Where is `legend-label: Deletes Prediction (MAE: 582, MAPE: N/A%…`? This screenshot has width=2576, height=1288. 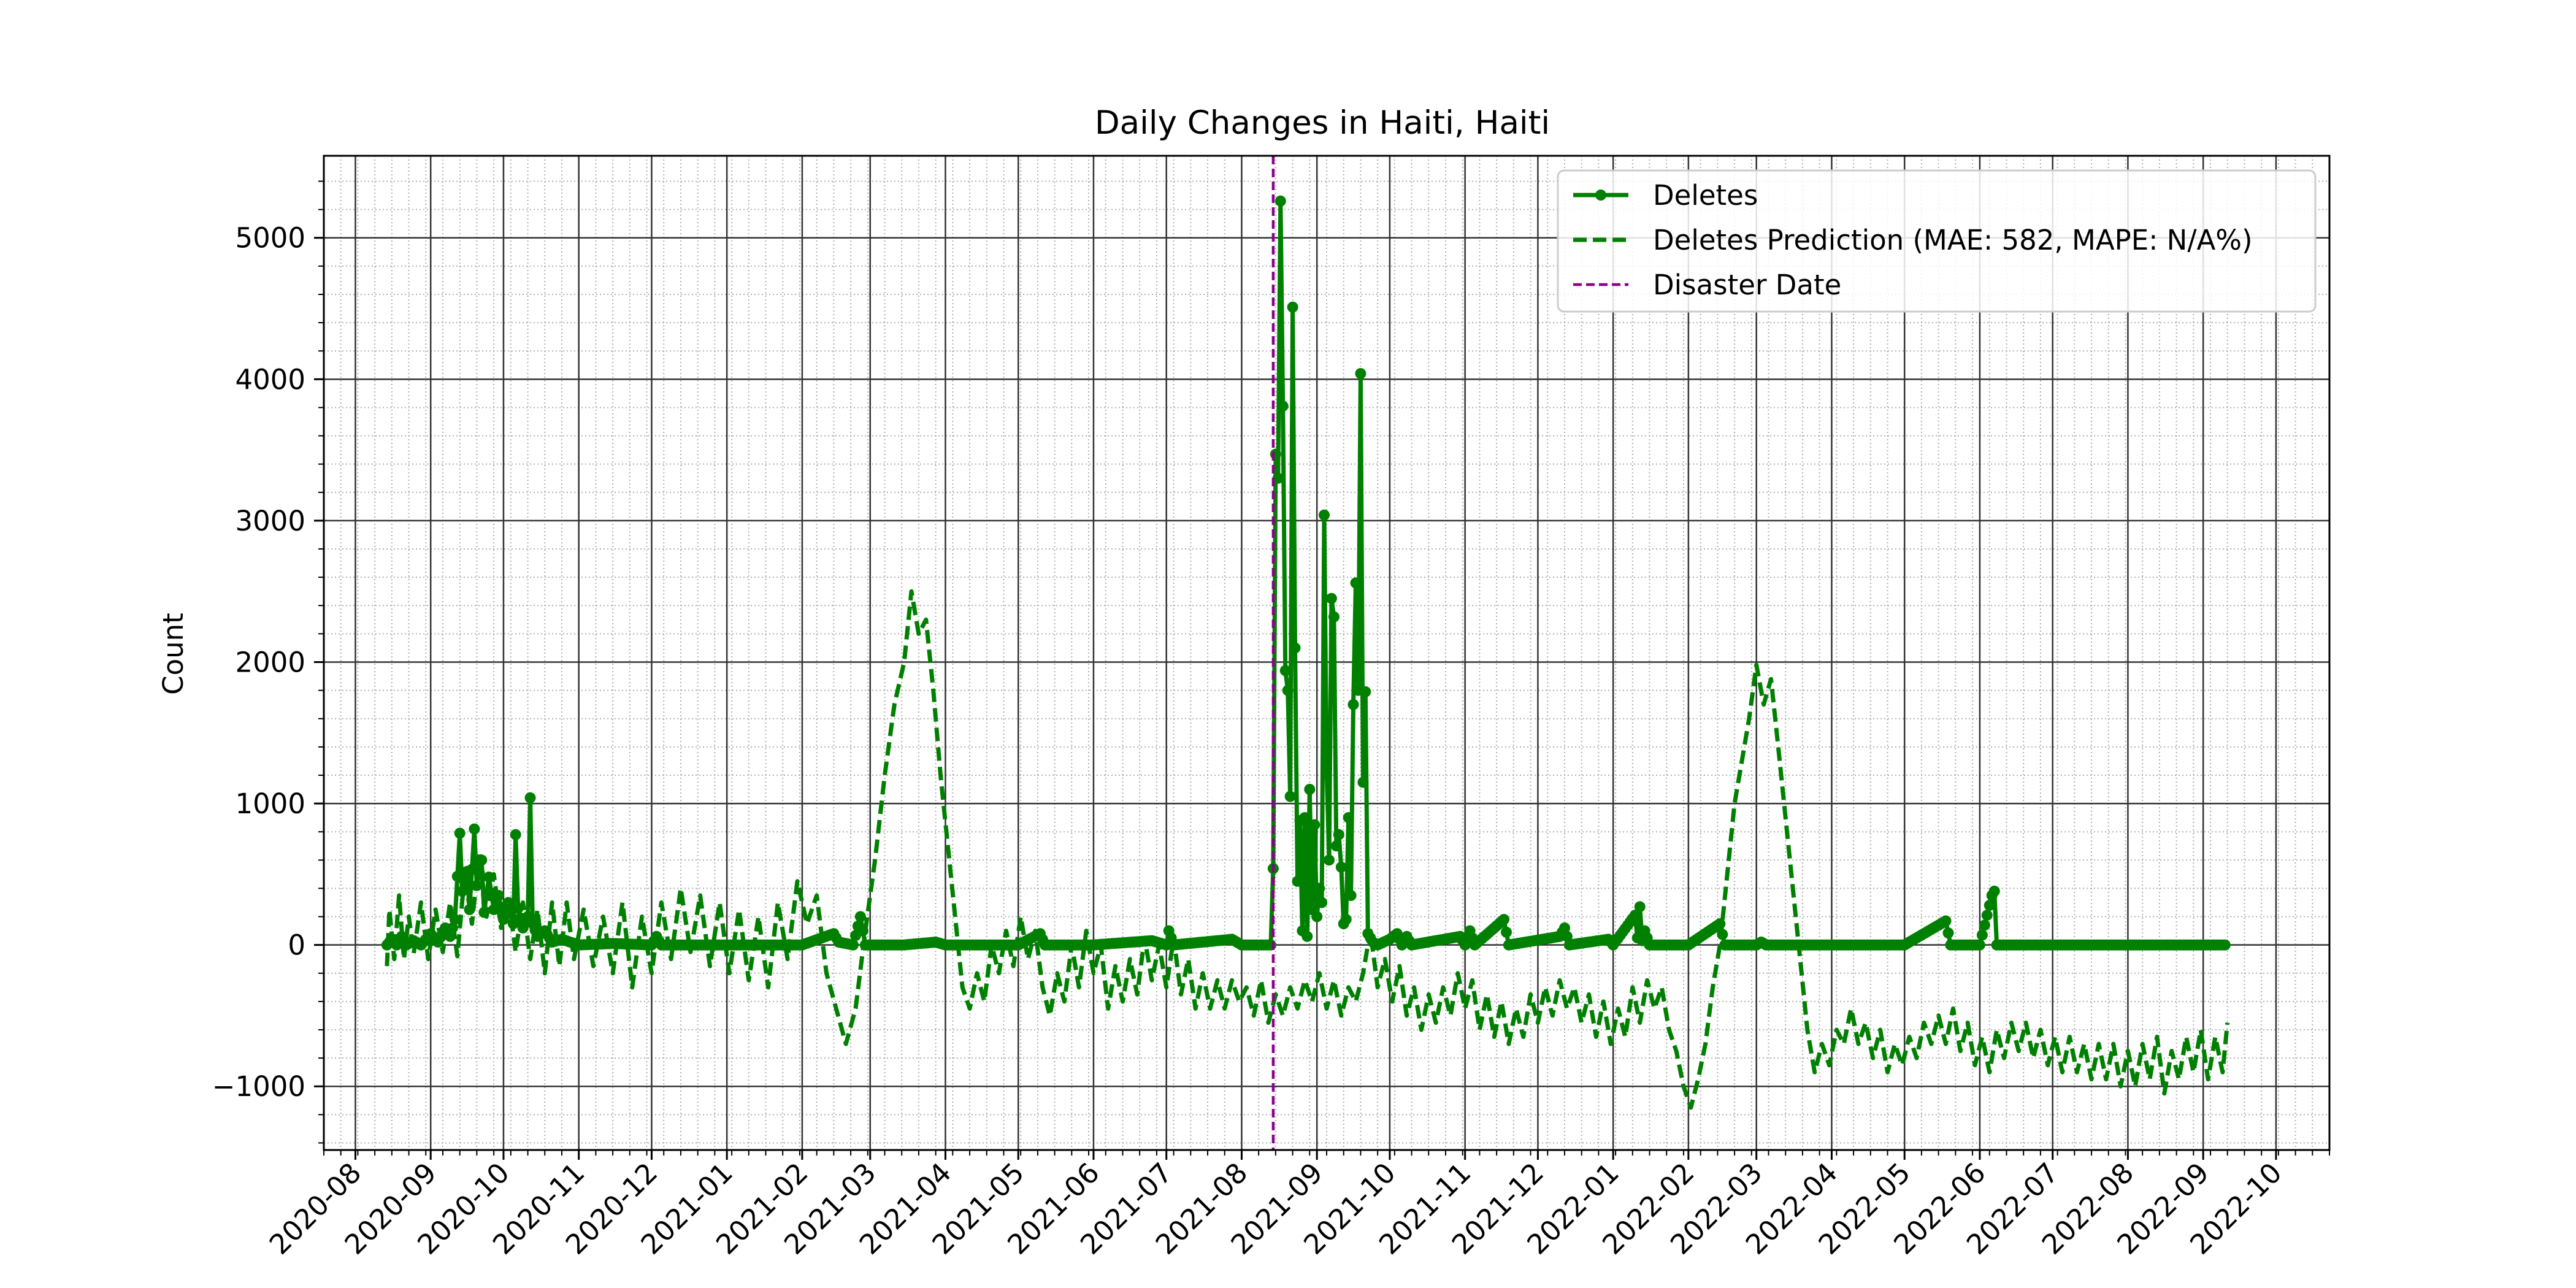
legend-label: Deletes Prediction (MAE: 582, MAPE: N/A%… is located at coordinates (1953, 240).